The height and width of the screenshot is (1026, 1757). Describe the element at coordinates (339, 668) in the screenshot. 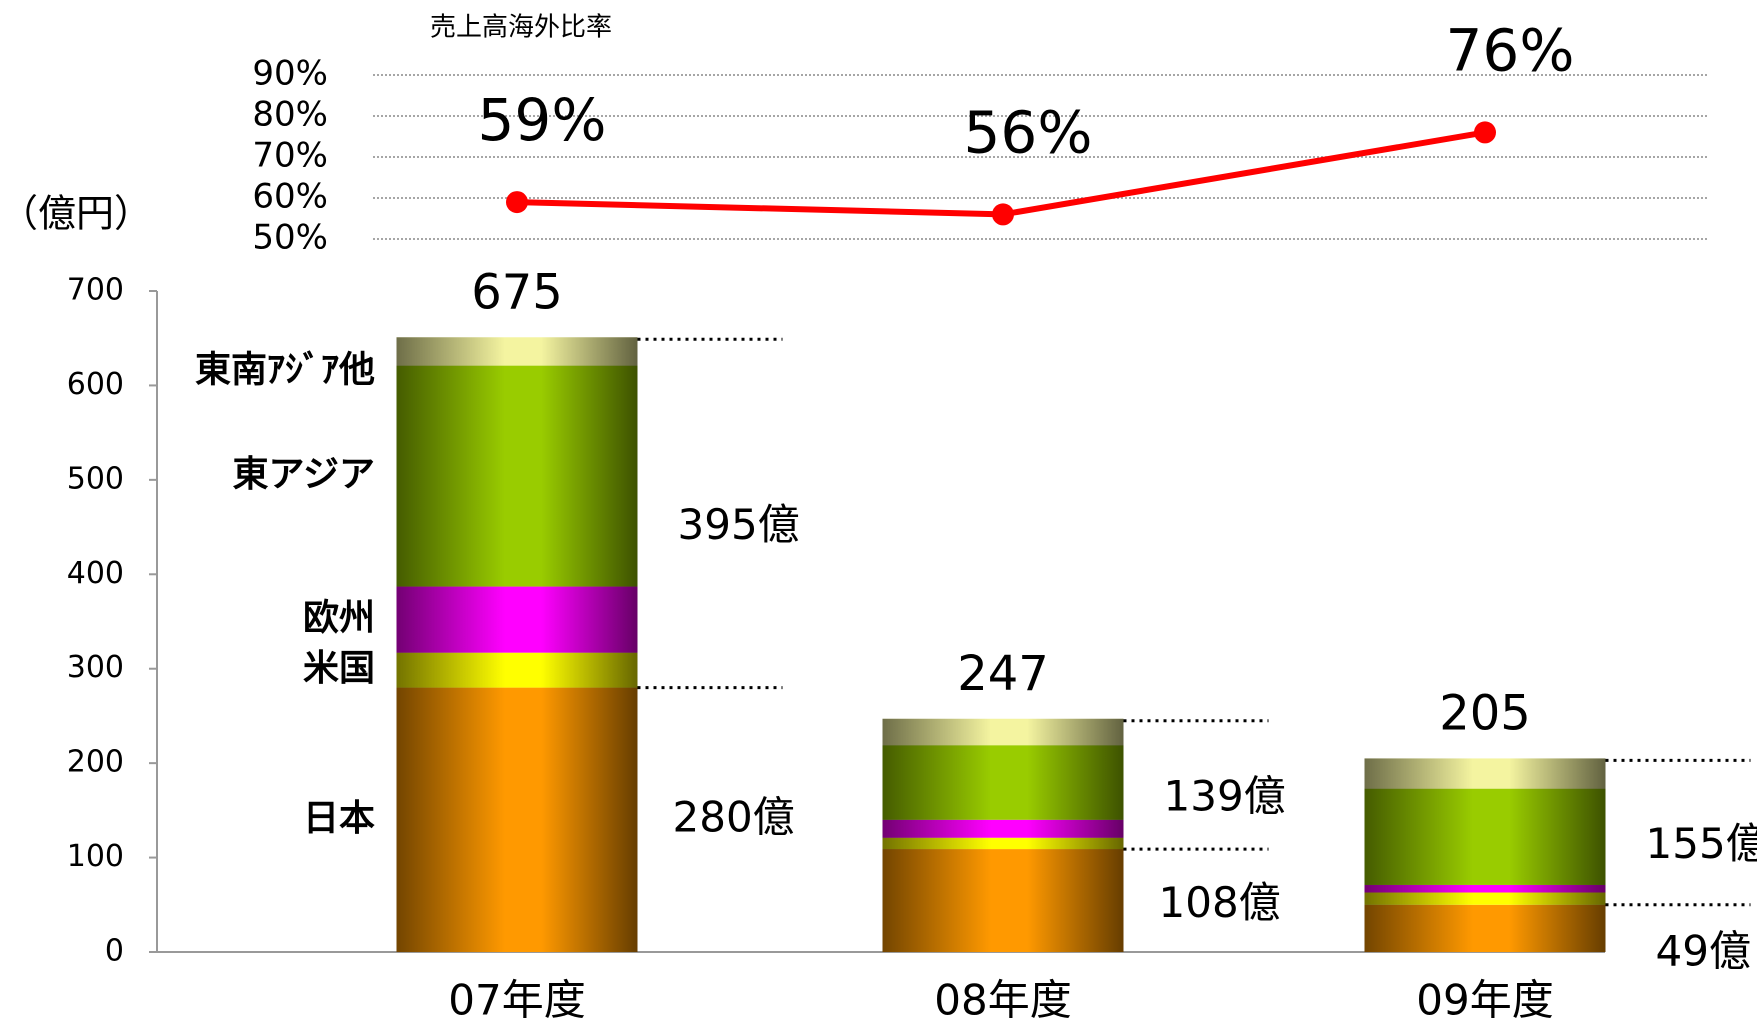

I see `series-label: 米国` at that location.